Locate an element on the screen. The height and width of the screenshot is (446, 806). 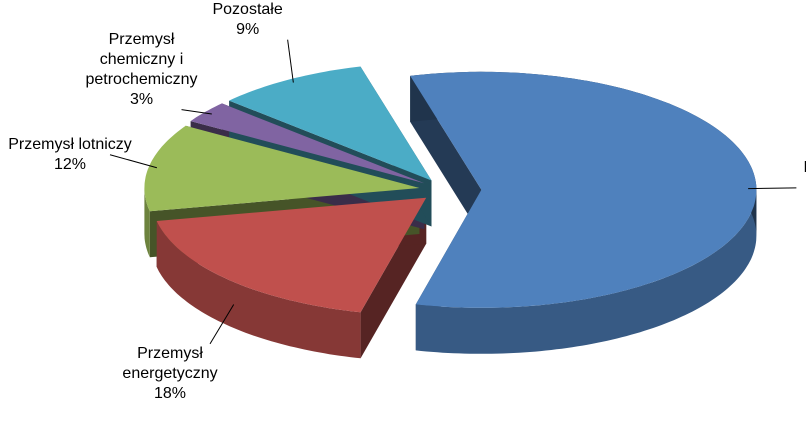
slice-label: petrochemiczny is located at coordinates (141, 79).